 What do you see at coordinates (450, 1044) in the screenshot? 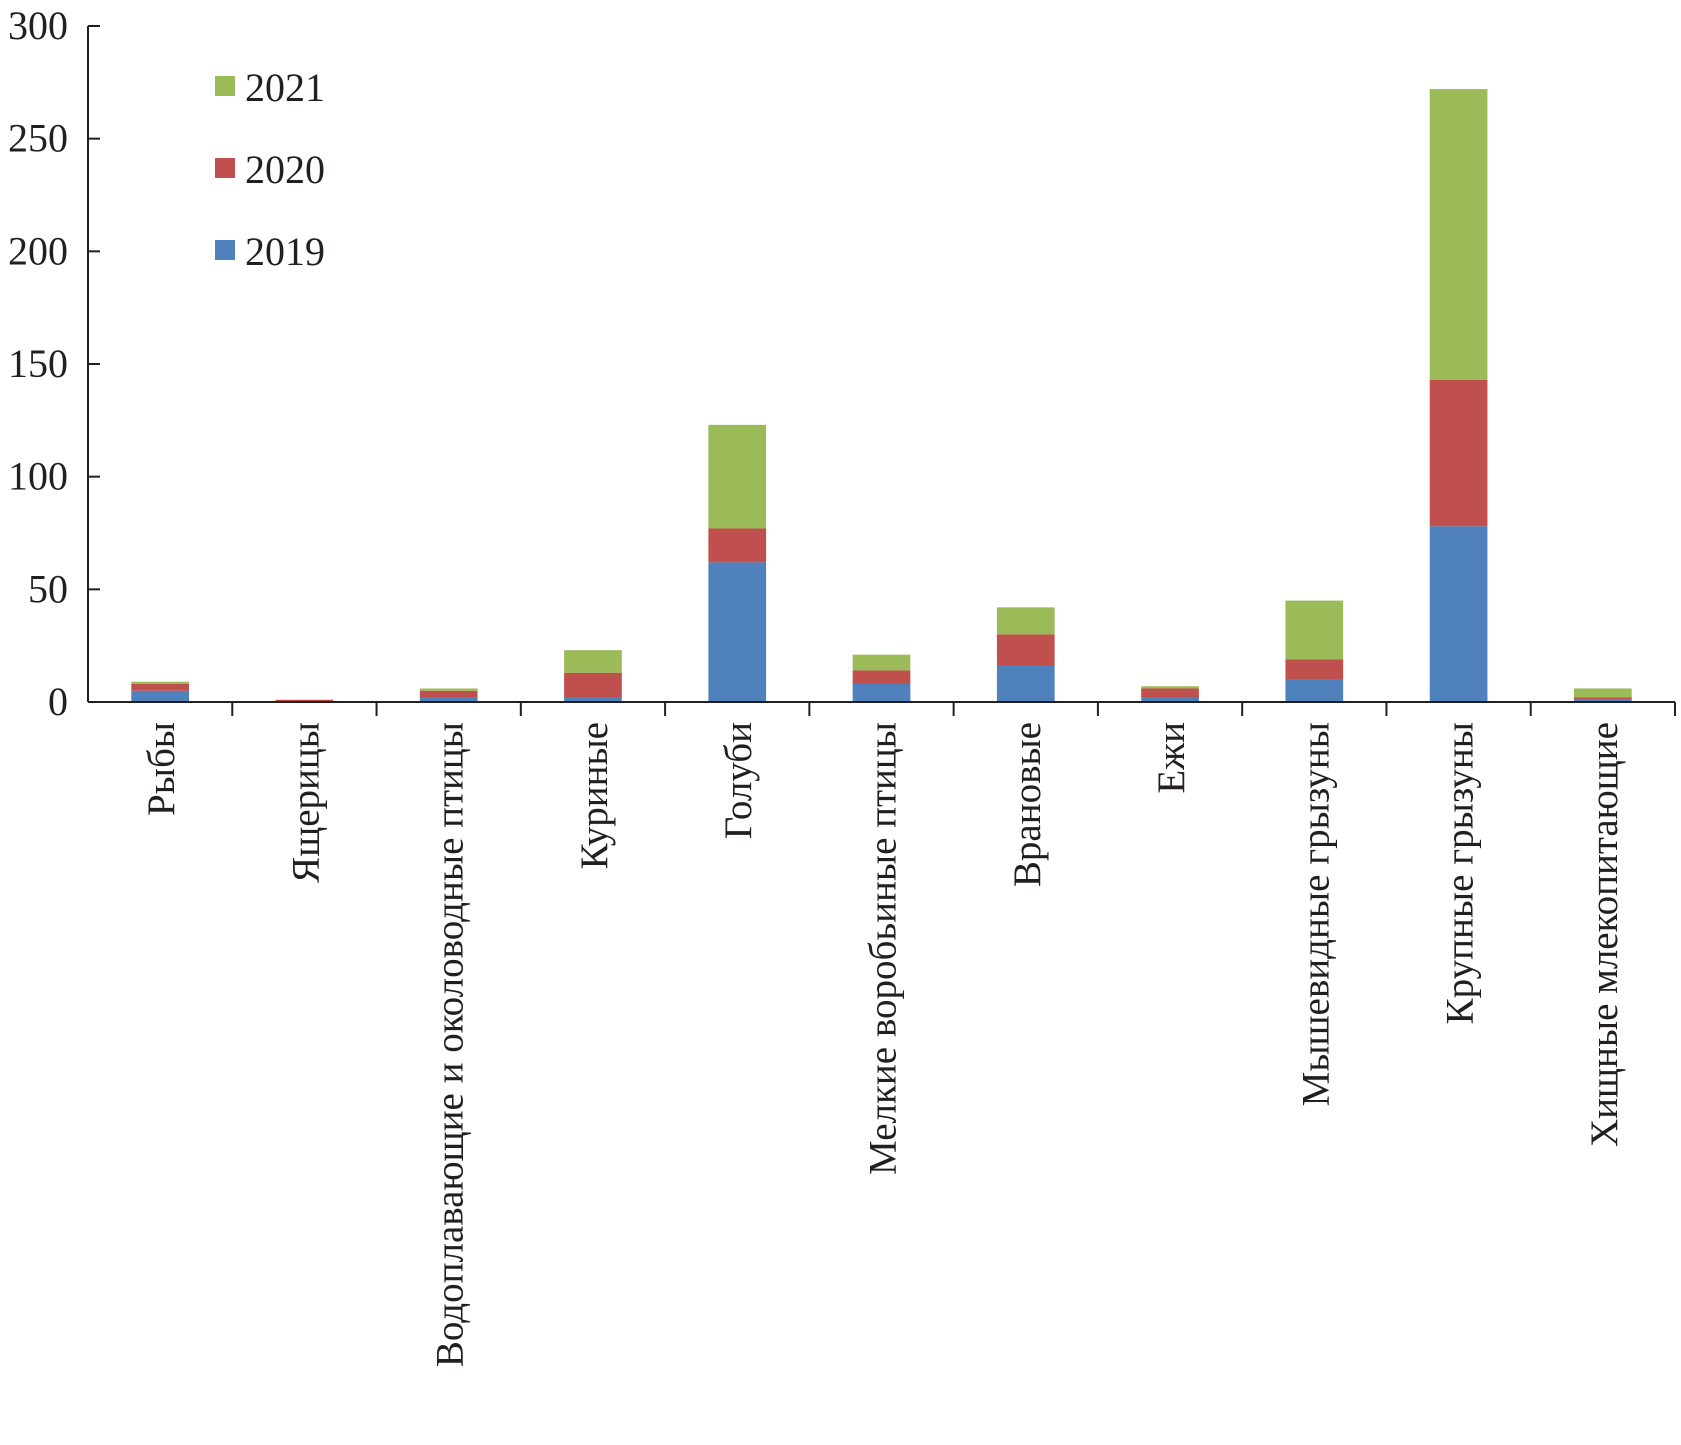
I see `x-category-label: Водоплавающие и околоводные птицы` at bounding box center [450, 1044].